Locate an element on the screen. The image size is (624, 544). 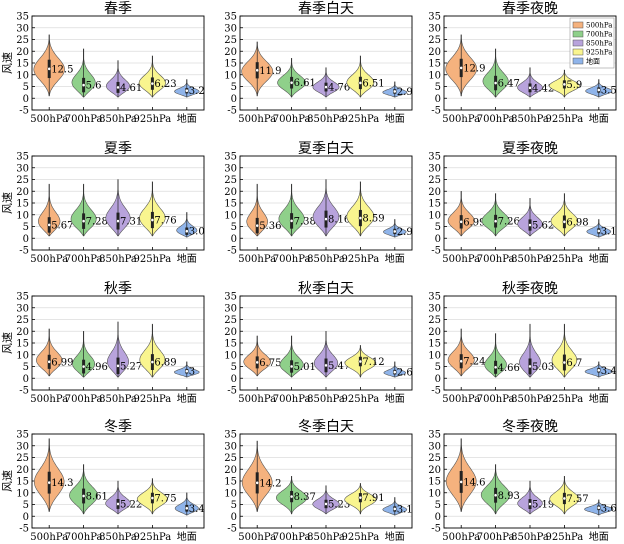
median-label: 6.98 is located at coordinates (577, 222).